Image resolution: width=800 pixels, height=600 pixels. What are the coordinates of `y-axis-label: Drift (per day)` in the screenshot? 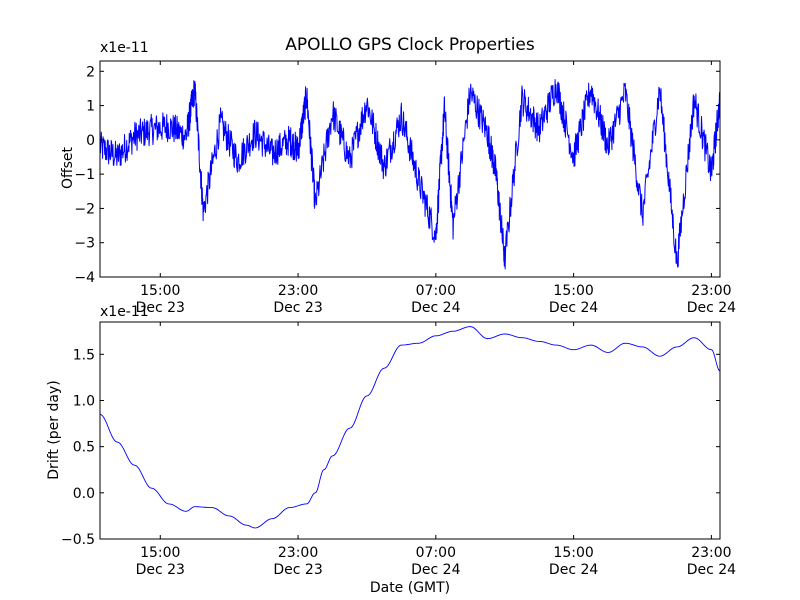 It's located at (54, 429).